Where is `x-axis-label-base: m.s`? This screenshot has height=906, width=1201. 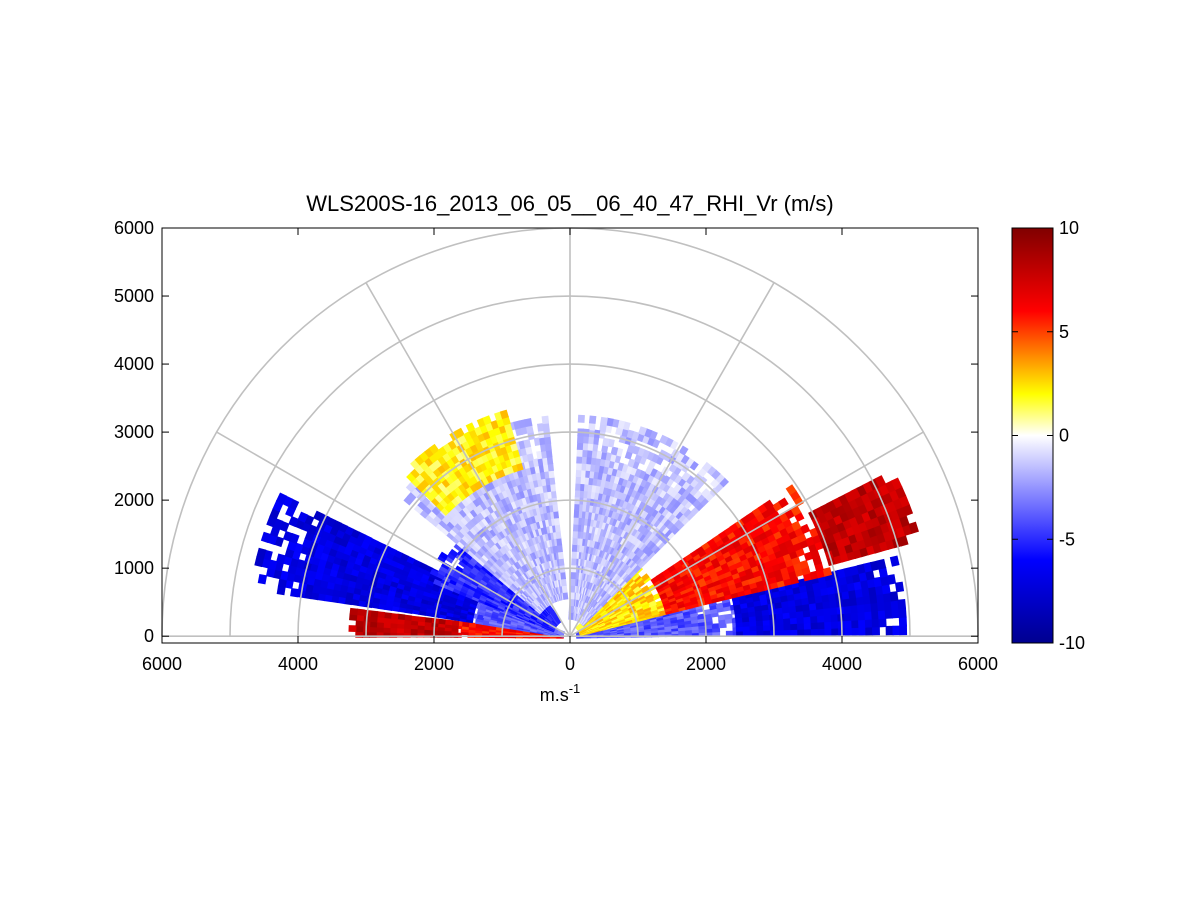
x-axis-label-base: m.s is located at coordinates (554, 695).